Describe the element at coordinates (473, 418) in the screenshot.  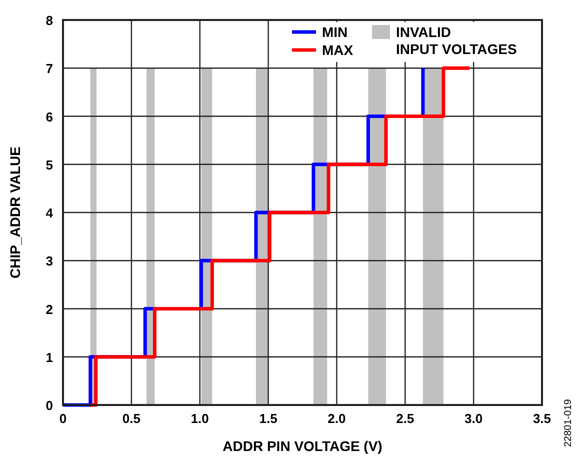
I see `x-tick-label: 3.0` at that location.